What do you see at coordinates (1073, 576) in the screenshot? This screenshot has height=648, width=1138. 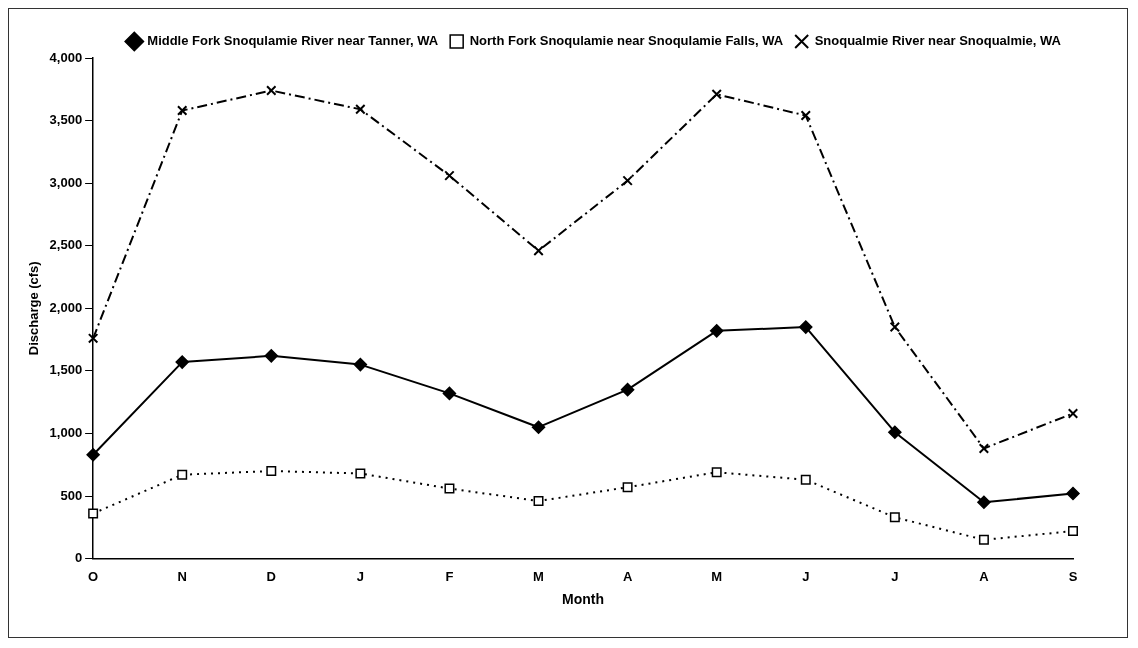 I see `x-tick-label: S` at bounding box center [1073, 576].